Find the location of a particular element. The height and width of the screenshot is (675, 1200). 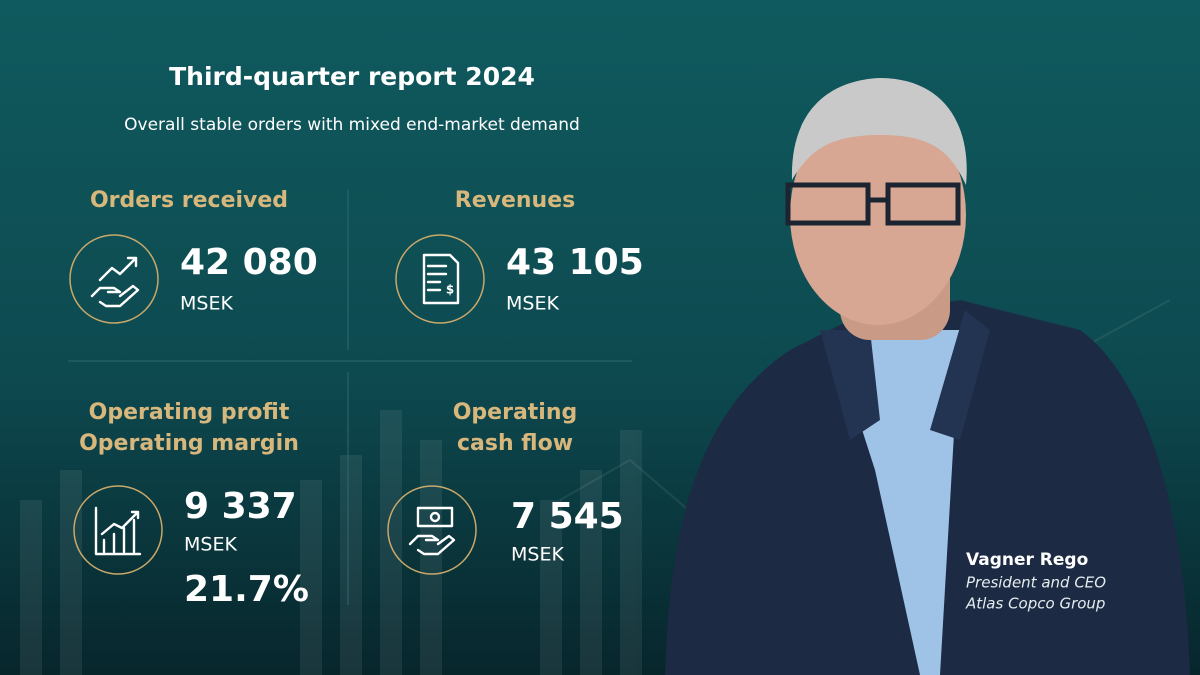

icon-profit is located at coordinates (118, 530).